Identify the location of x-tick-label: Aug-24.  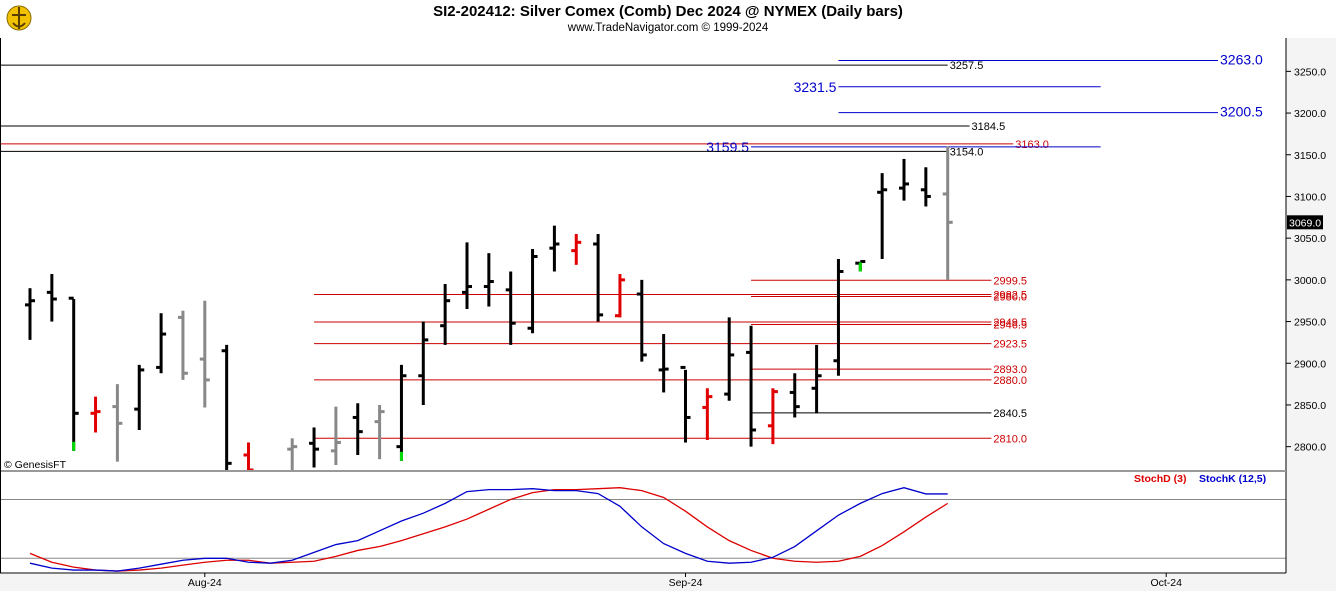
(205, 583).